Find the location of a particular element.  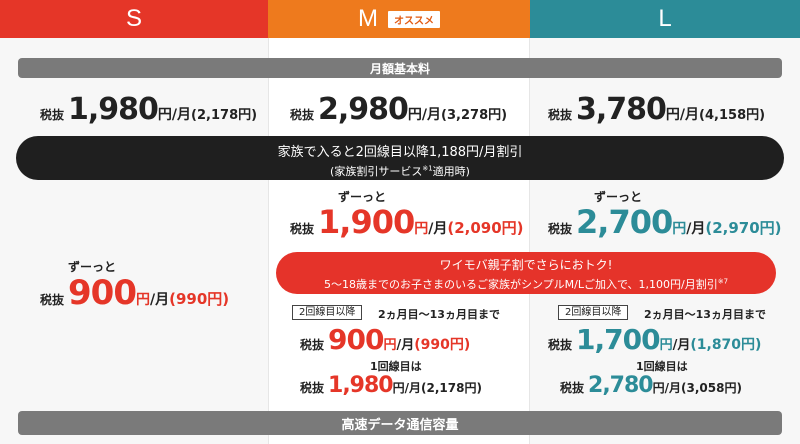

first-line-price-m: 税抜 1,980 円/月 (2,178円) is located at coordinates (391, 385).